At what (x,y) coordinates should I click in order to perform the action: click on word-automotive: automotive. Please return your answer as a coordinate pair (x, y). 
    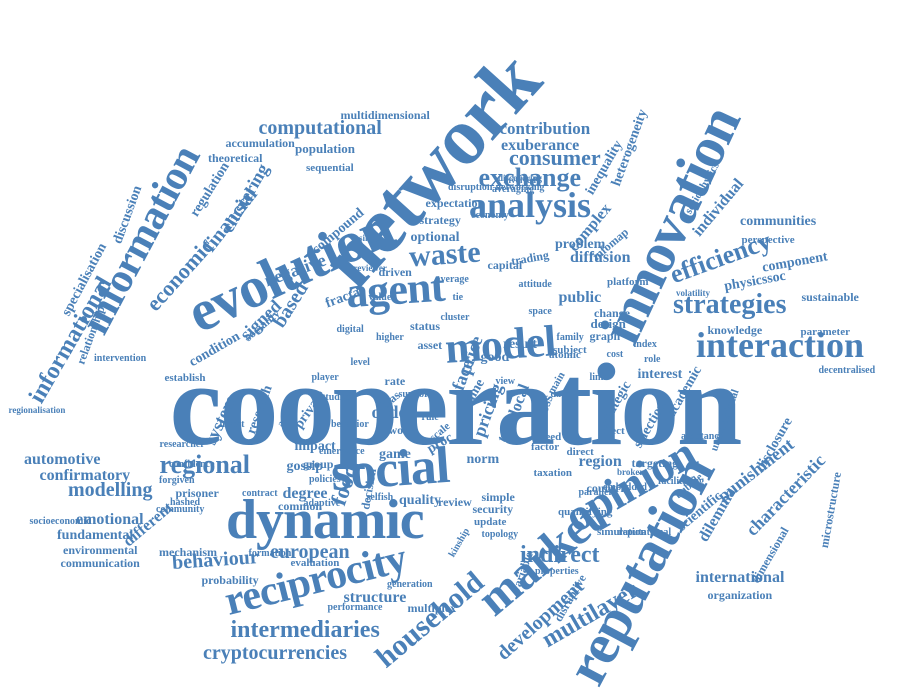
    Looking at the image, I should click on (62, 459).